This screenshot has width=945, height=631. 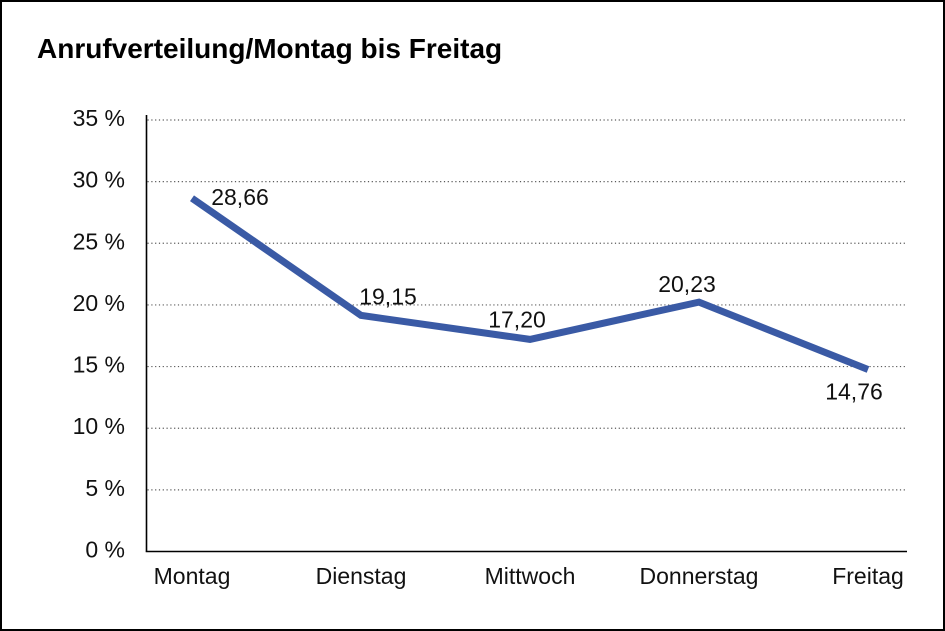 What do you see at coordinates (699, 576) in the screenshot?
I see `x-tick-label: Donnerstag` at bounding box center [699, 576].